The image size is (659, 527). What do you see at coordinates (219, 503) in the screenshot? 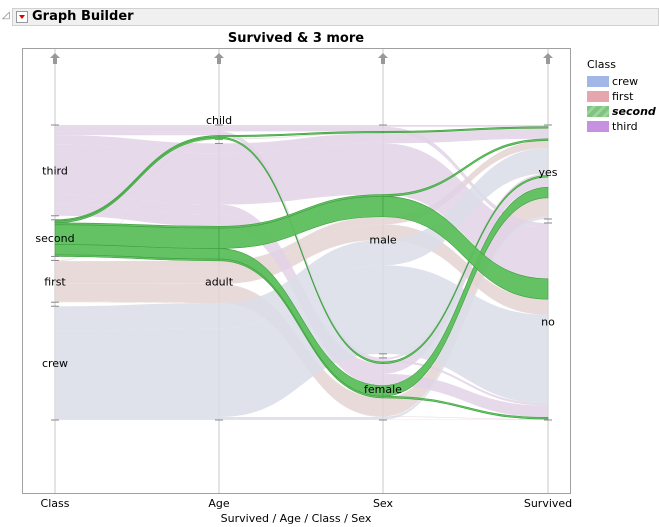
I see `axis-label-age: Age` at bounding box center [219, 503].